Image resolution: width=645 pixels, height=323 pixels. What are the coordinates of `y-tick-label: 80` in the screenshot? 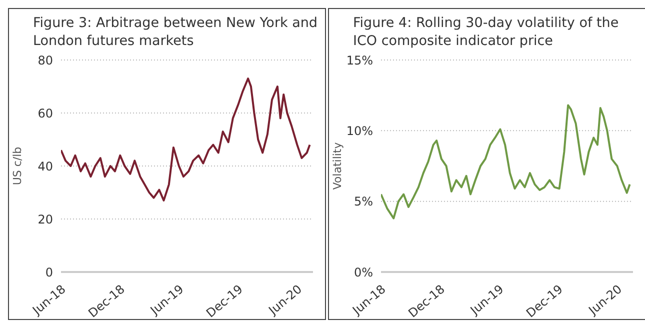 It's located at (45, 60).